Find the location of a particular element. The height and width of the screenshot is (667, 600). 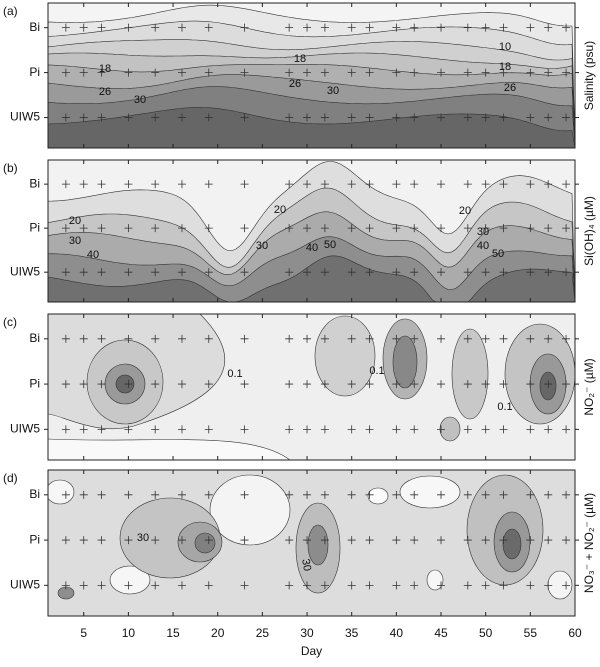

contour-label: 20 is located at coordinates (75, 221).